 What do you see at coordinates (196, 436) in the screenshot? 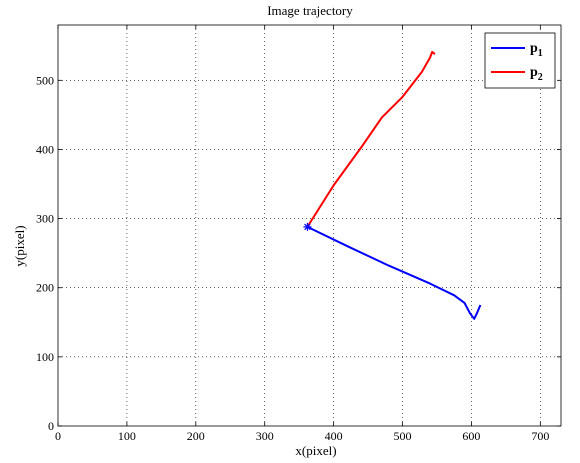
I see `x-tick-label: 200` at bounding box center [196, 436].